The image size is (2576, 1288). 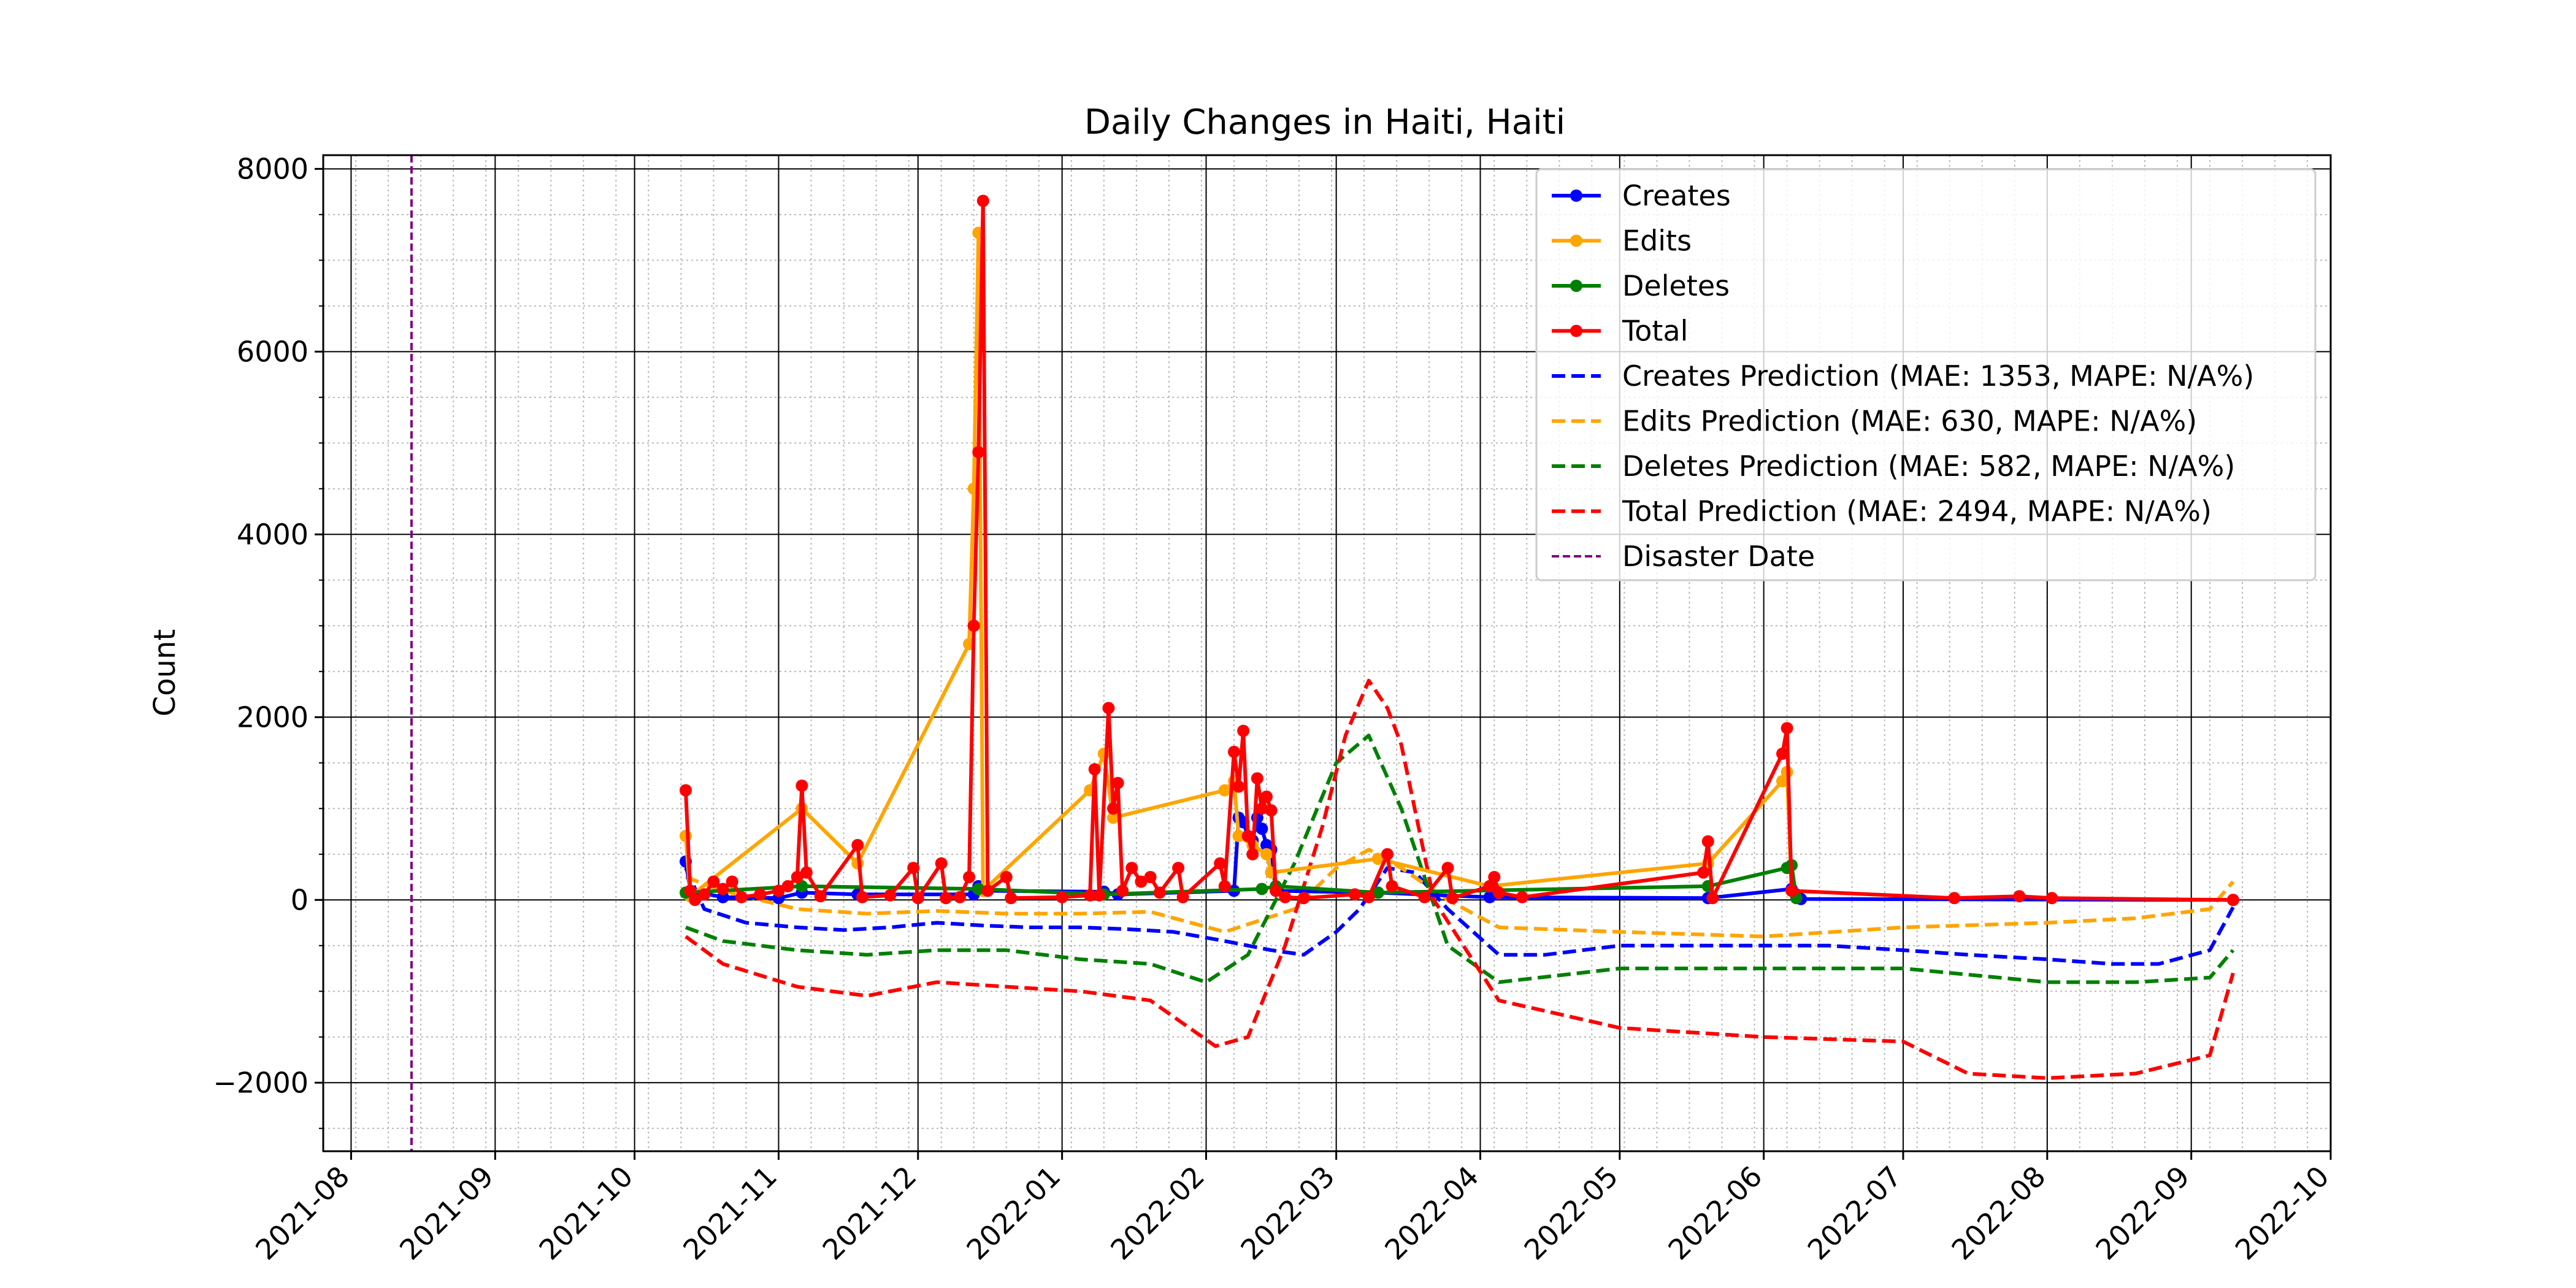 I want to click on legend-label: Deletes, so click(x=1676, y=285).